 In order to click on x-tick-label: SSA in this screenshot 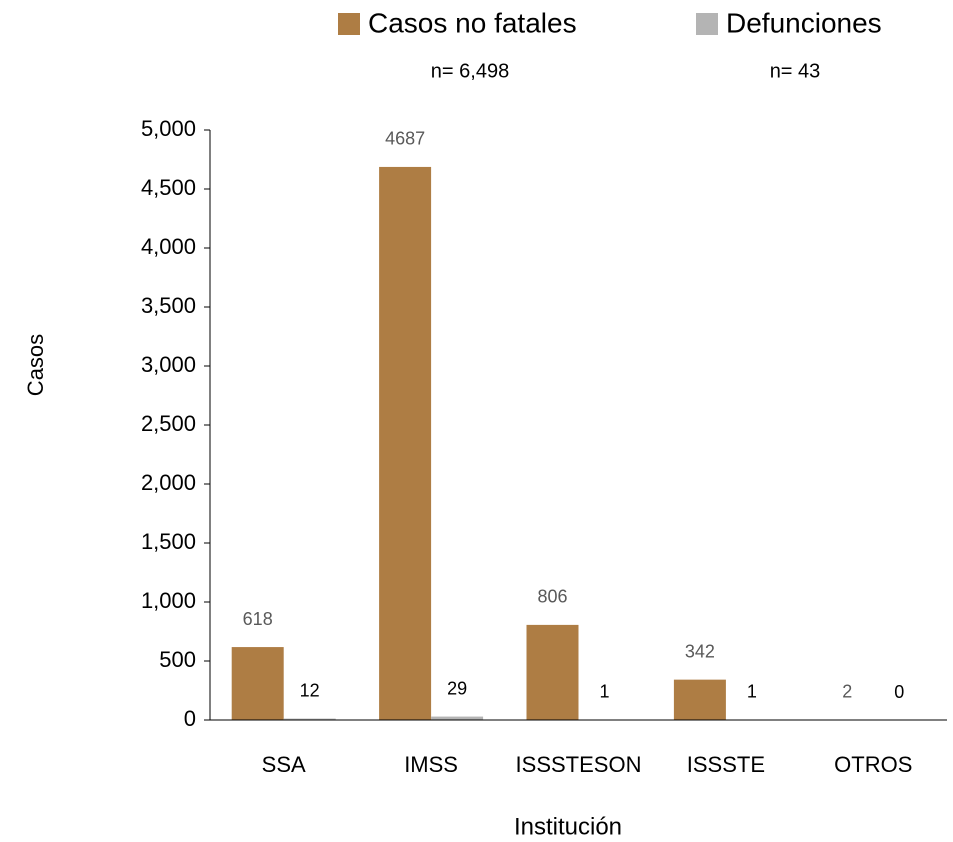, I will do `click(284, 764)`.